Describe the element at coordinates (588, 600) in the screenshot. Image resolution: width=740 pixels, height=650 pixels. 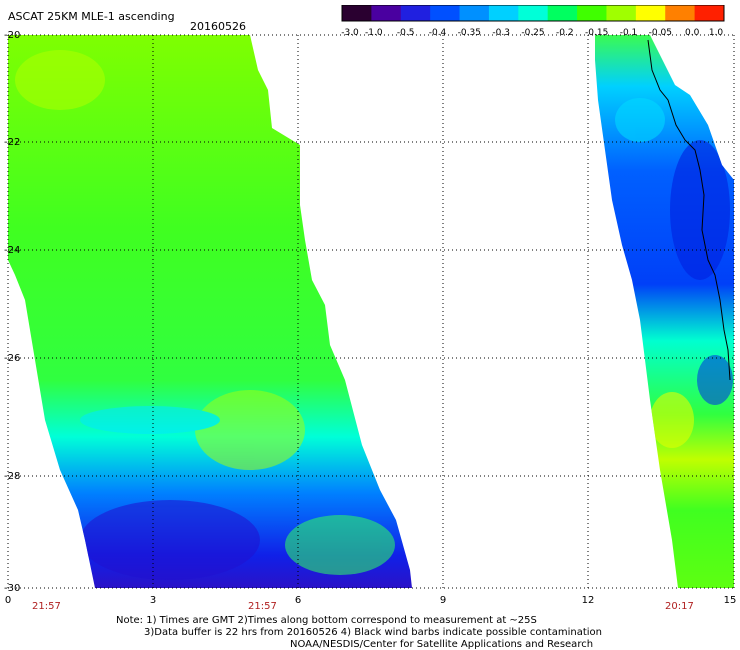
I see `x-tick-label: 12` at that location.